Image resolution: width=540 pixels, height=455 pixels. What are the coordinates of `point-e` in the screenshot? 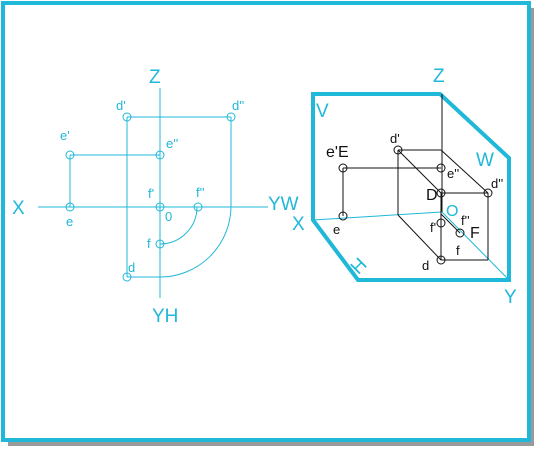 It's located at (70, 207).